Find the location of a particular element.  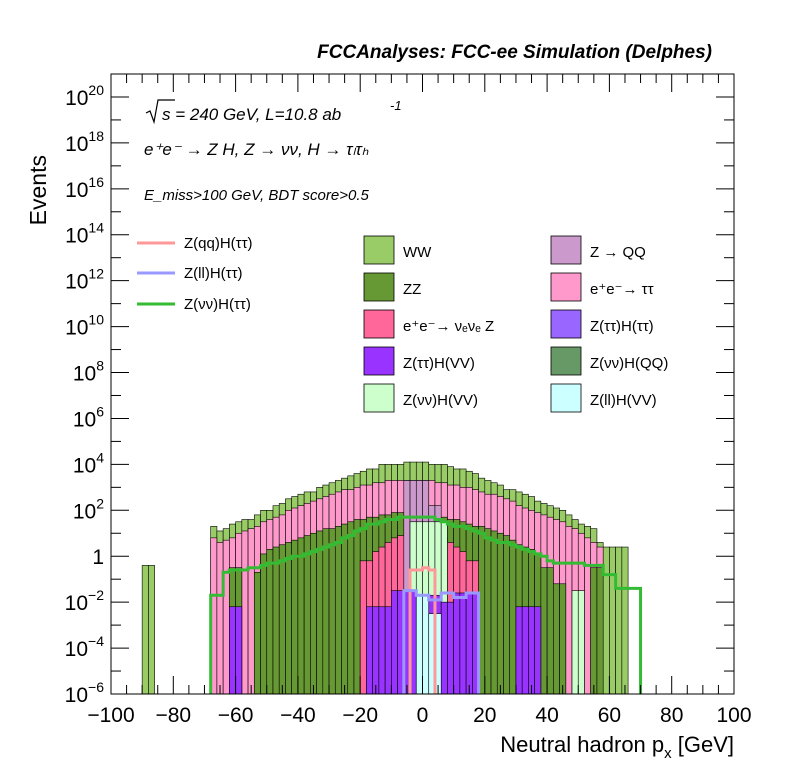

y-tick-label: 10⁻² is located at coordinates (85, 601).